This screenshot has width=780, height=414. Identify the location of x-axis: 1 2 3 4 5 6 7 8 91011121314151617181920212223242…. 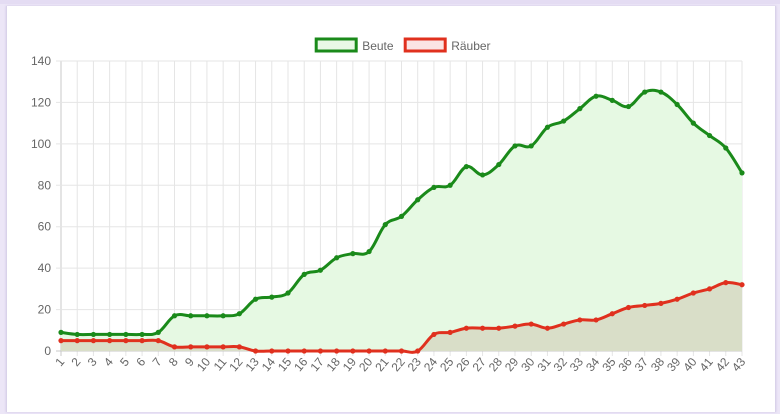
(400, 364).